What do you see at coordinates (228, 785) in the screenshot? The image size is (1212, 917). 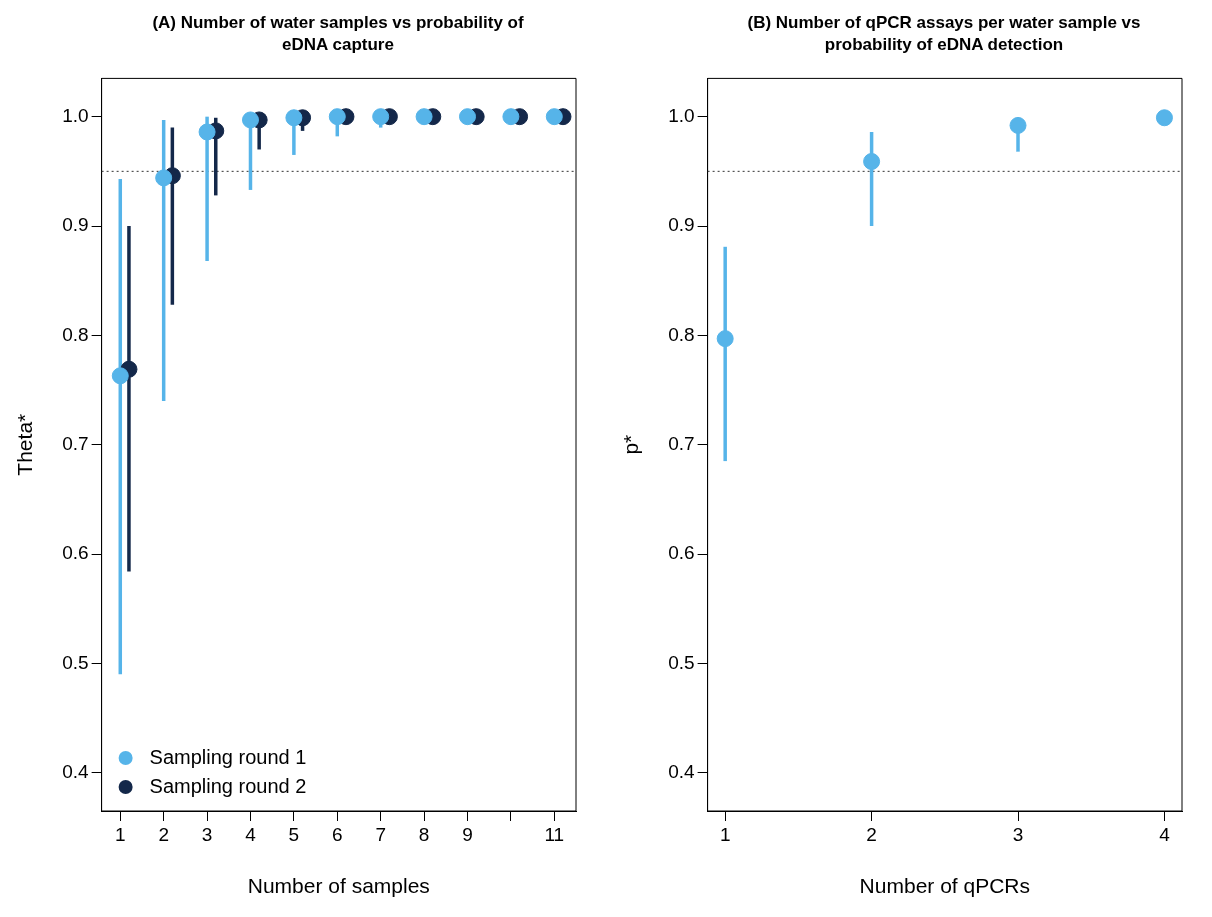 I see `legend-label: Sampling round 2` at bounding box center [228, 785].